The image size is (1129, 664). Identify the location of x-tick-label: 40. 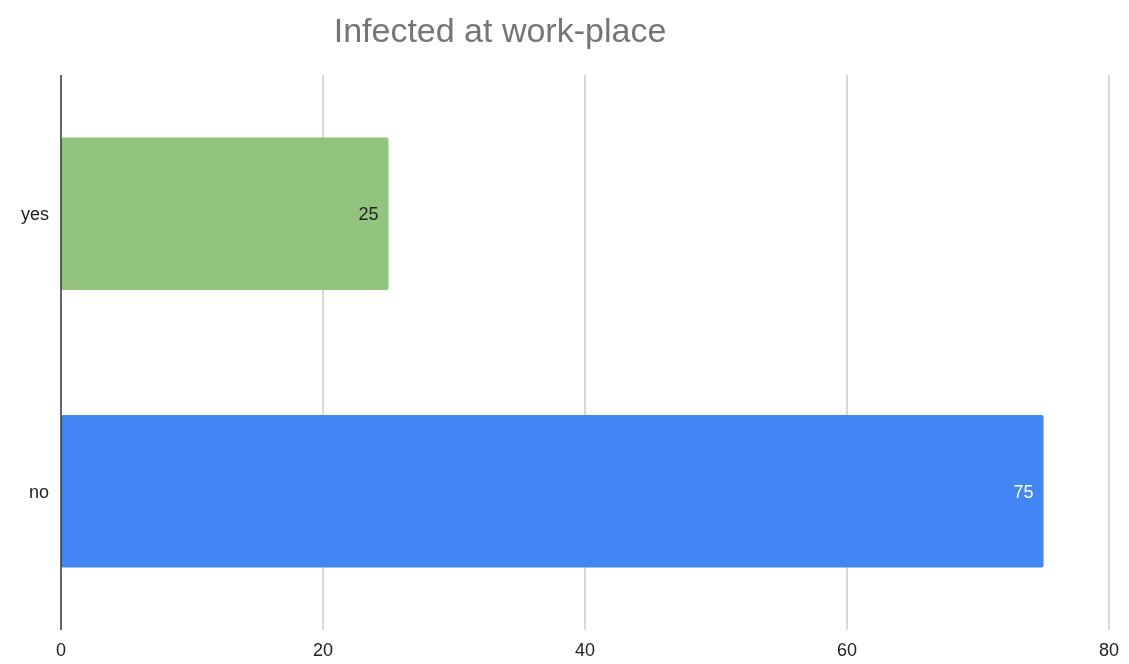
(585, 650).